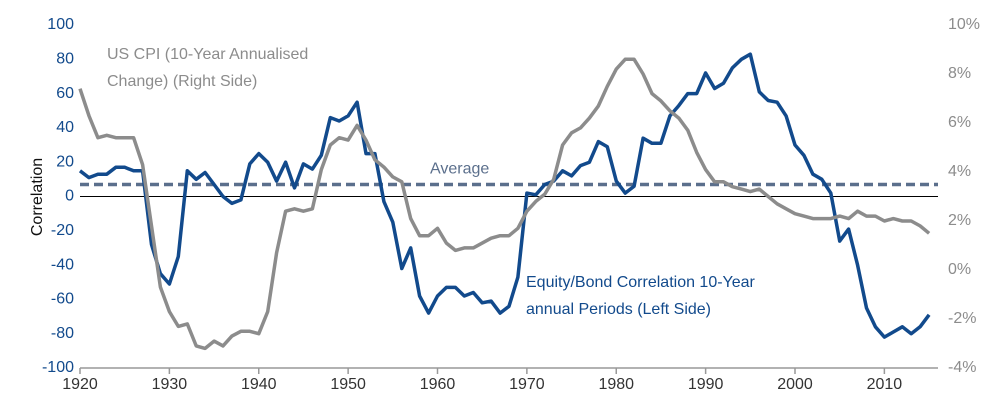 The image size is (1000, 411). What do you see at coordinates (62, 299) in the screenshot?
I see `y-tick-label: -60` at bounding box center [62, 299].